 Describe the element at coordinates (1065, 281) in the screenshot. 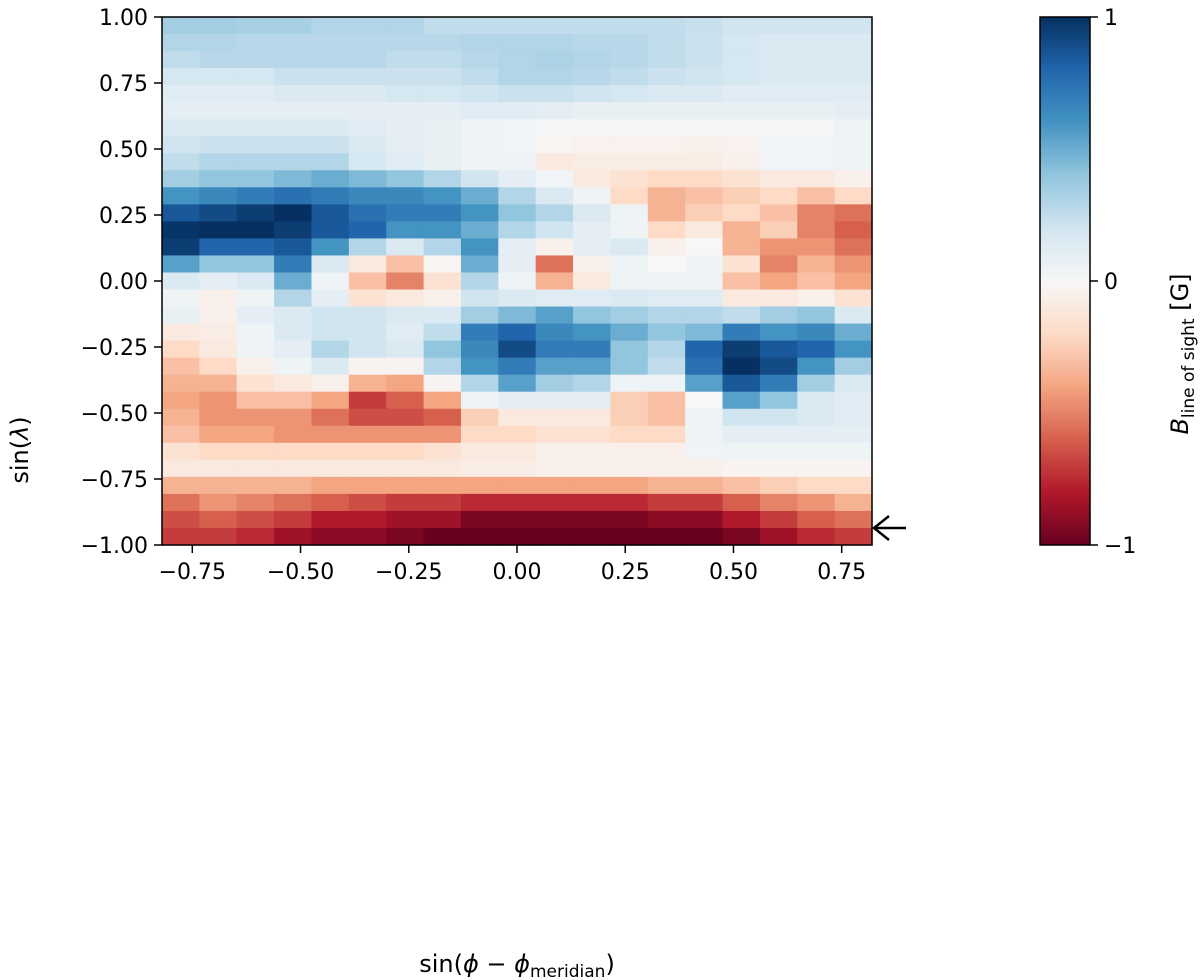

I see `colorbar-gradient` at that location.